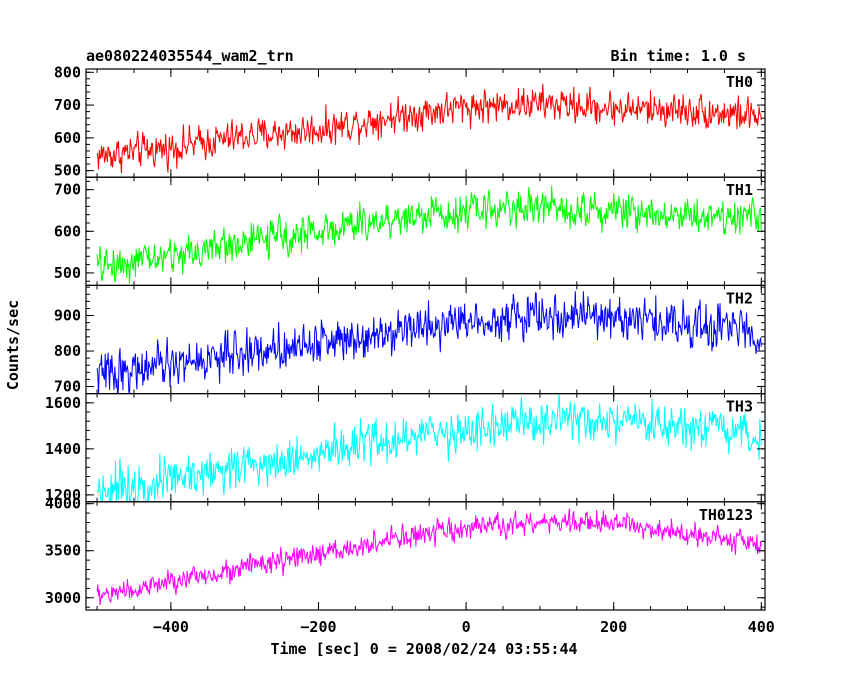  I want to click on series-th1, so click(429, 234).